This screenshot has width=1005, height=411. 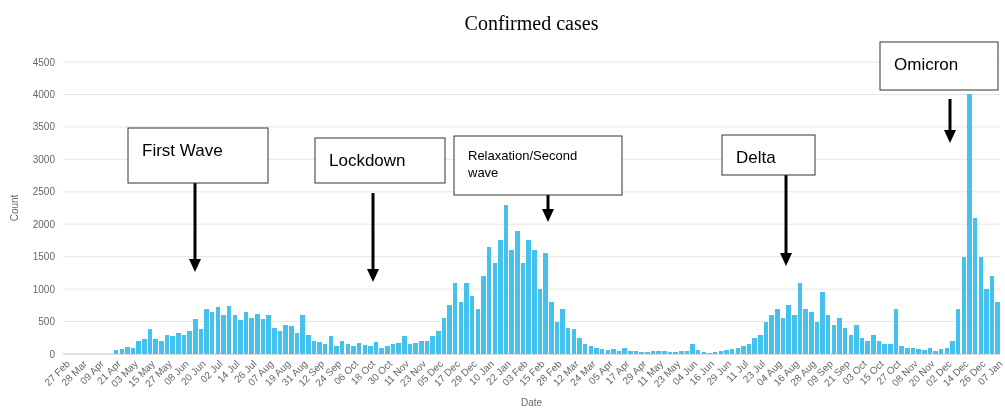 I want to click on y-tick-label: 4500, so click(x=44, y=62).